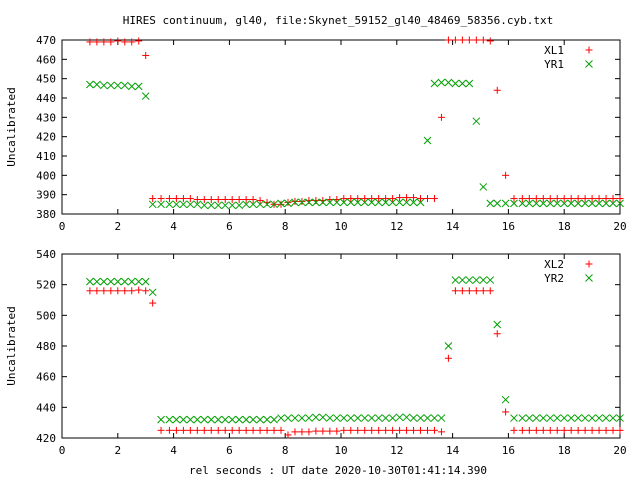  What do you see at coordinates (11, 126) in the screenshot?
I see `plot-top-ylabel: Uncalibrated` at bounding box center [11, 126].